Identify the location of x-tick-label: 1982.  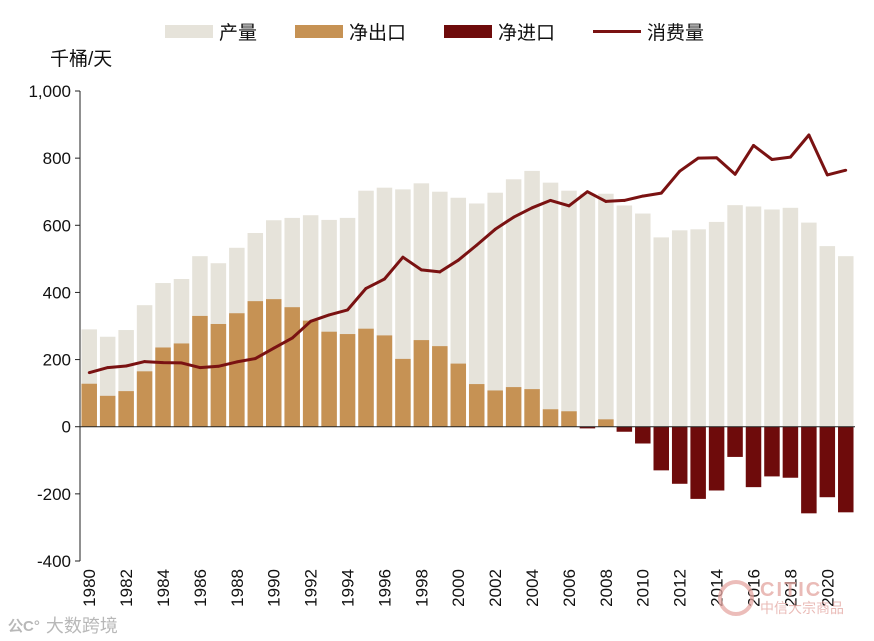
(126, 588).